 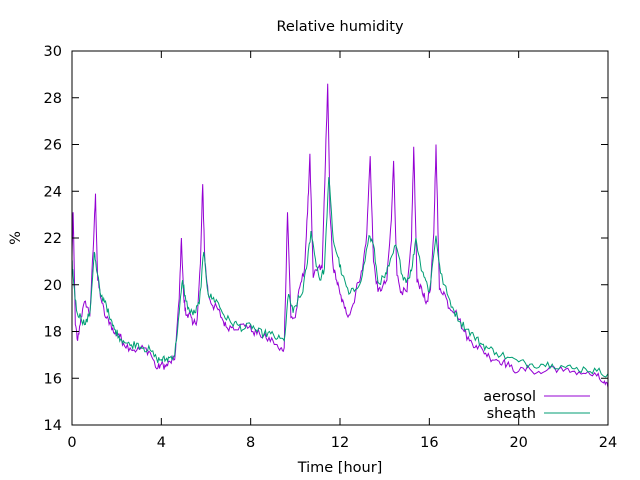 I want to click on legend-label-sheath: sheath, so click(x=511, y=414).